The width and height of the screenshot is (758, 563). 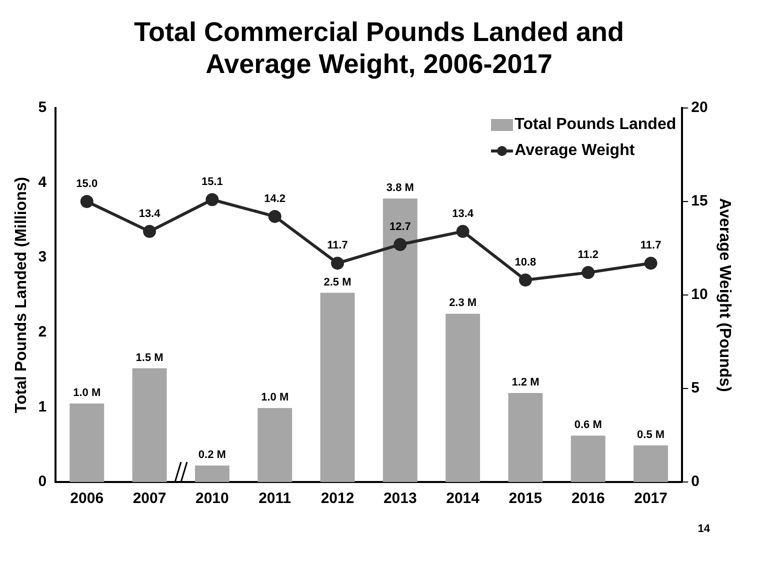 What do you see at coordinates (379, 48) in the screenshot?
I see `chart-title: Total Commercial Pounds Landed and Average Weight, 2006-2017` at bounding box center [379, 48].